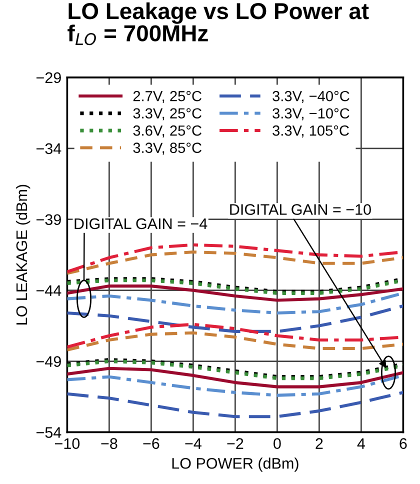 The height and width of the screenshot is (484, 420). I want to click on x-tick-label: −6, so click(151, 443).